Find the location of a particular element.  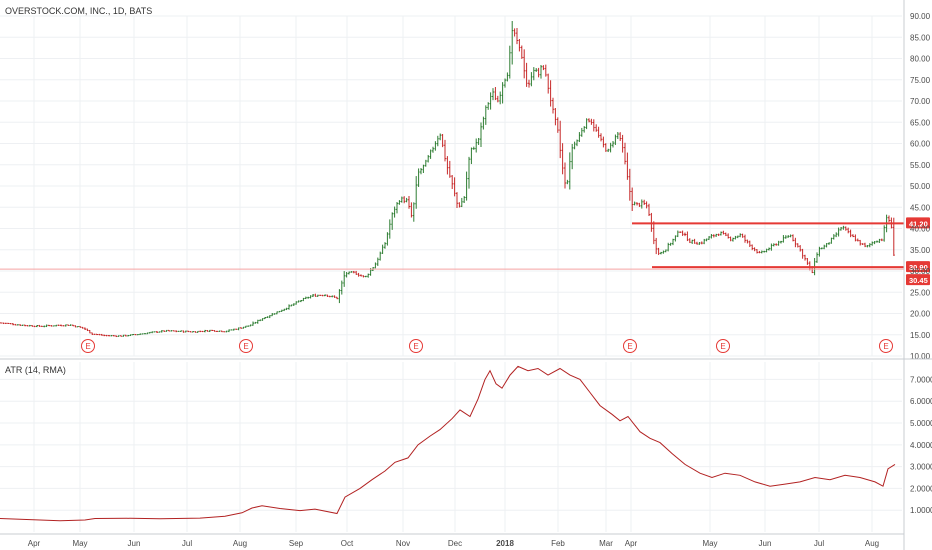

x-tick-label: Jul is located at coordinates (187, 543).